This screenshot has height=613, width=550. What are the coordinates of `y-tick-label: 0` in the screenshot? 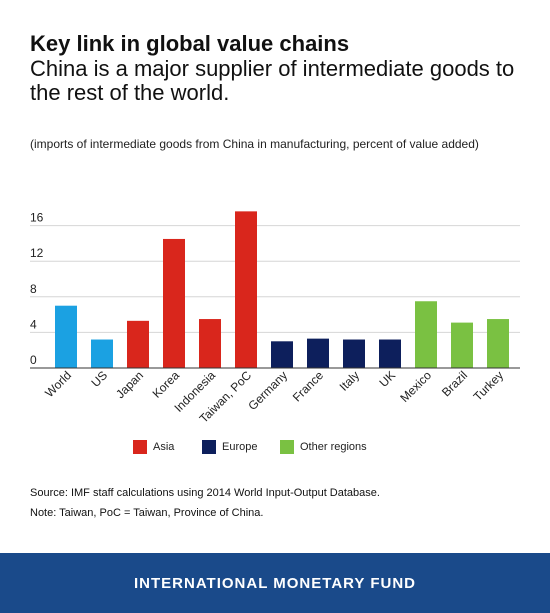 It's located at (33, 360).